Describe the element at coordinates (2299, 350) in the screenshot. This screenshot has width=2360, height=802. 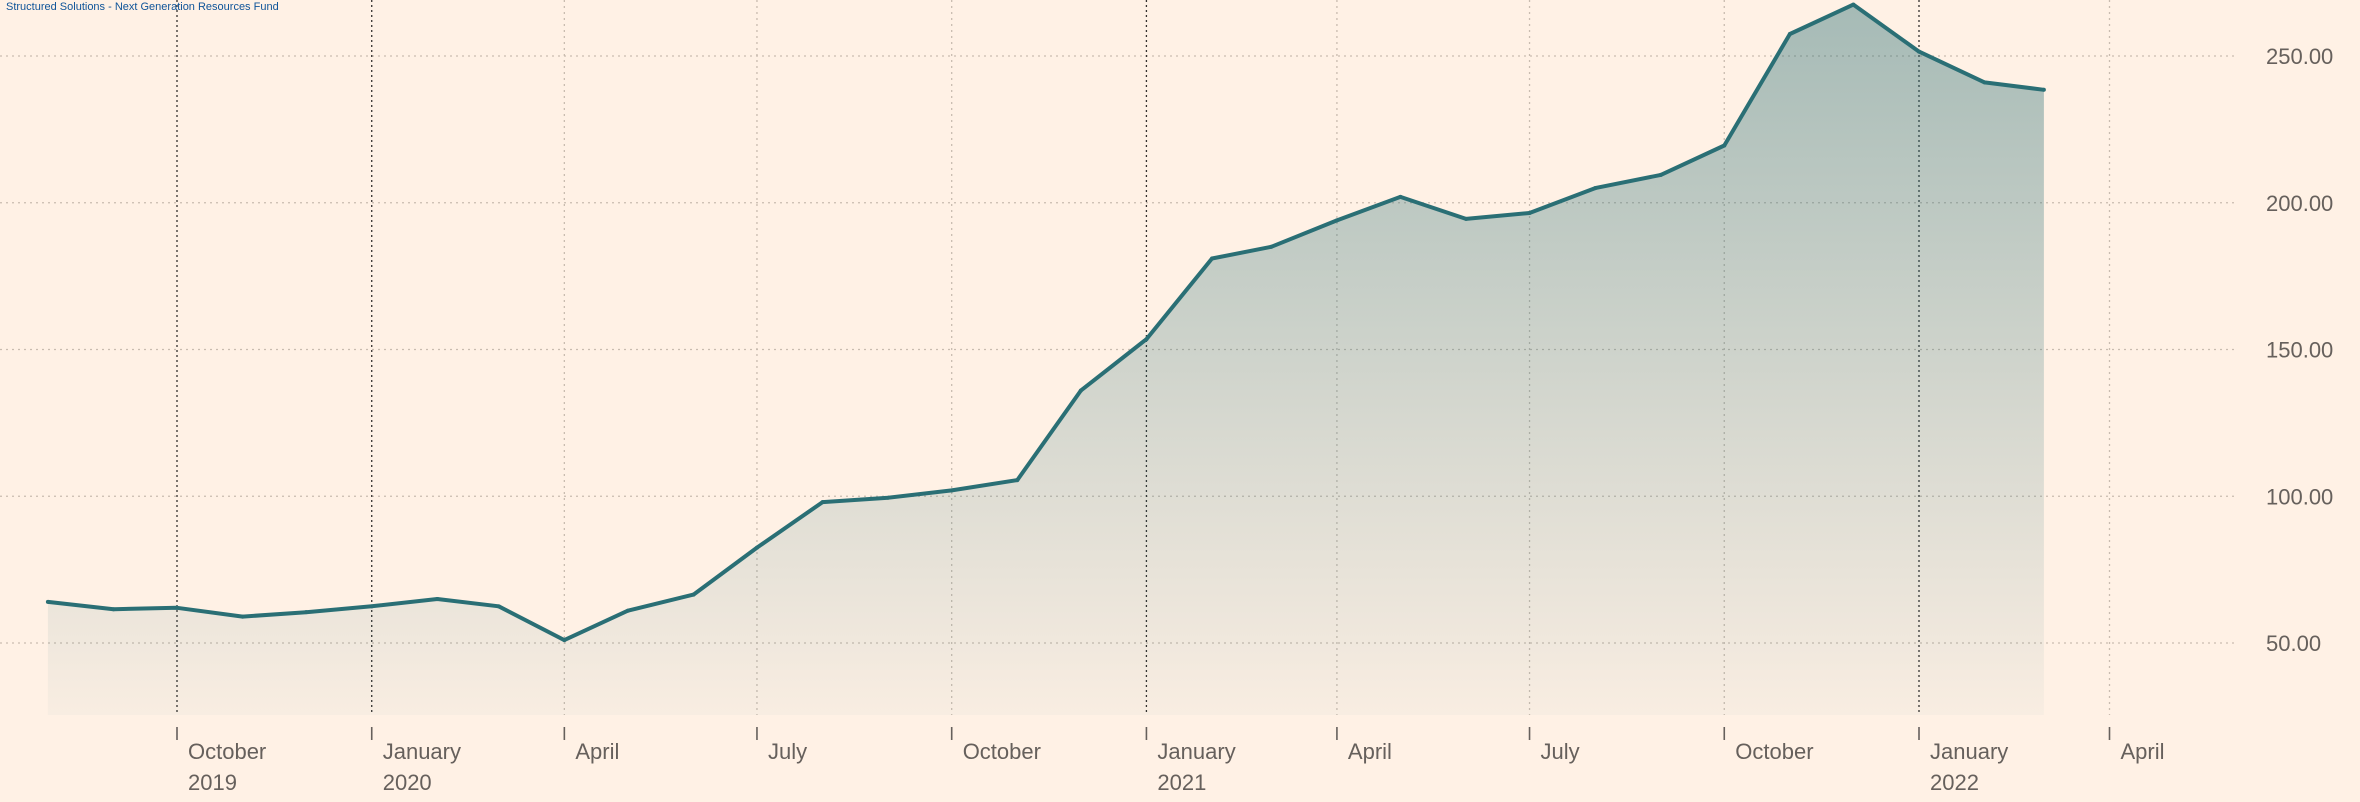
I see `y-tick-label: 150.00` at that location.